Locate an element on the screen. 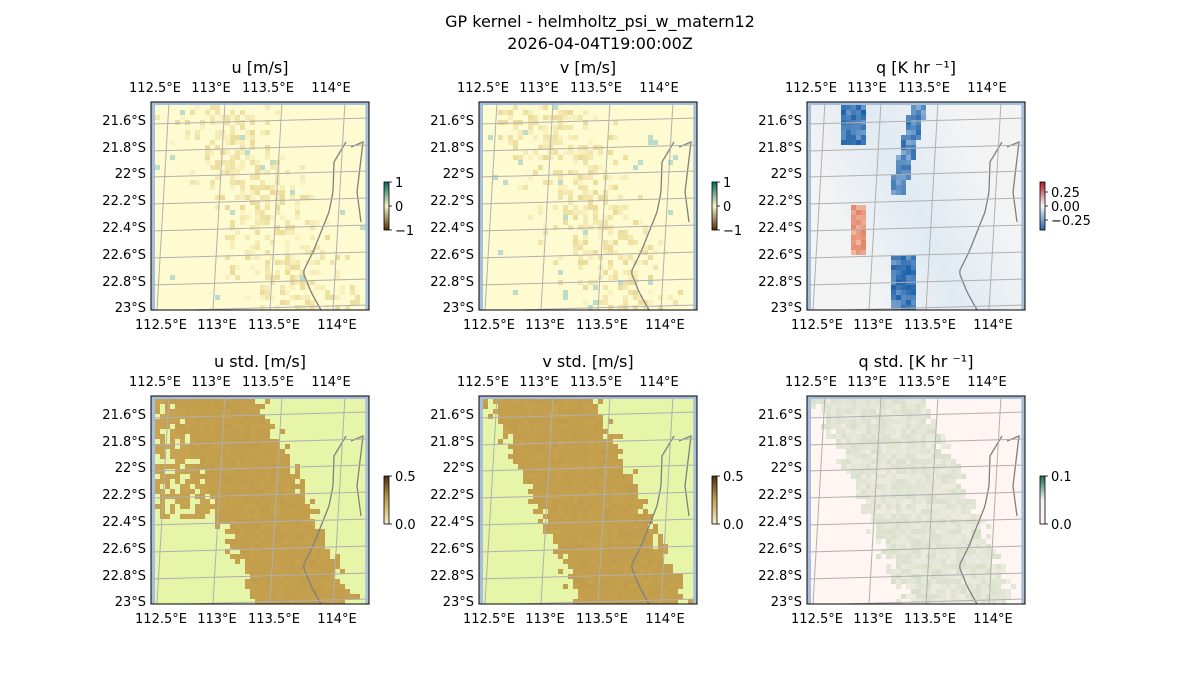  map-field-u is located at coordinates (260, 206).